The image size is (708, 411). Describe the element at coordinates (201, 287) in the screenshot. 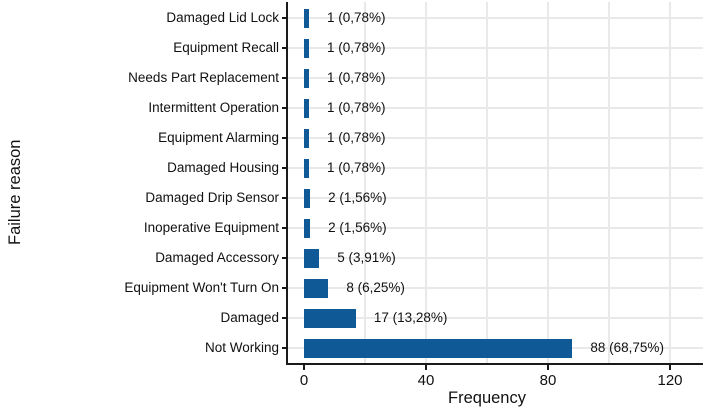

I see `category-label: Equipment Won't Turn On` at that location.